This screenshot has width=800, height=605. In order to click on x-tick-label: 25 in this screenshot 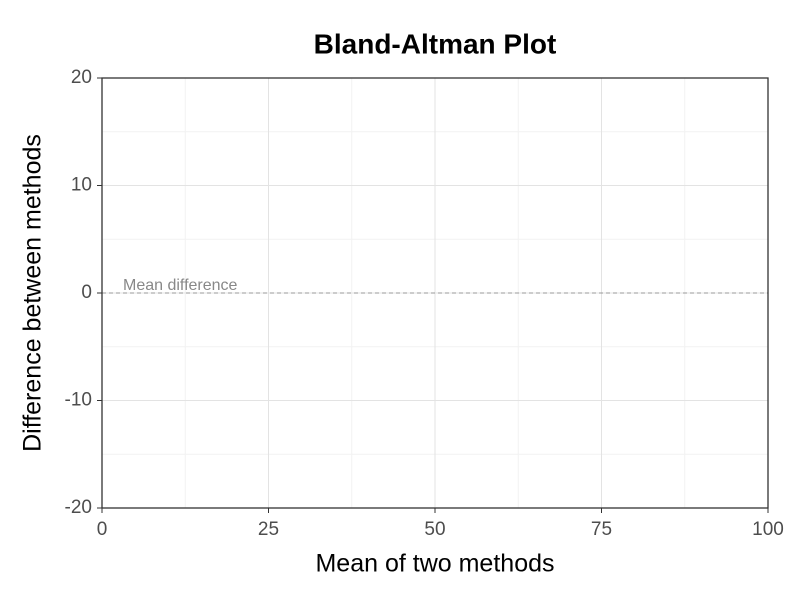, I will do `click(268, 529)`.